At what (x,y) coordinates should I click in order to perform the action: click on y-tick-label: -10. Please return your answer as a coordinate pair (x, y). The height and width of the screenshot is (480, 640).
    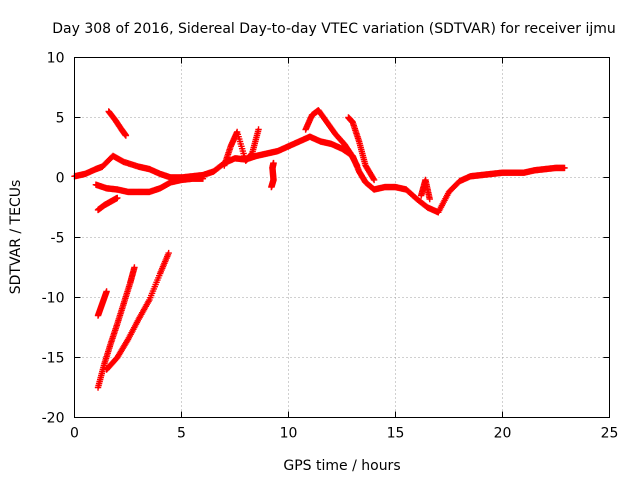
    Looking at the image, I should click on (53, 299).